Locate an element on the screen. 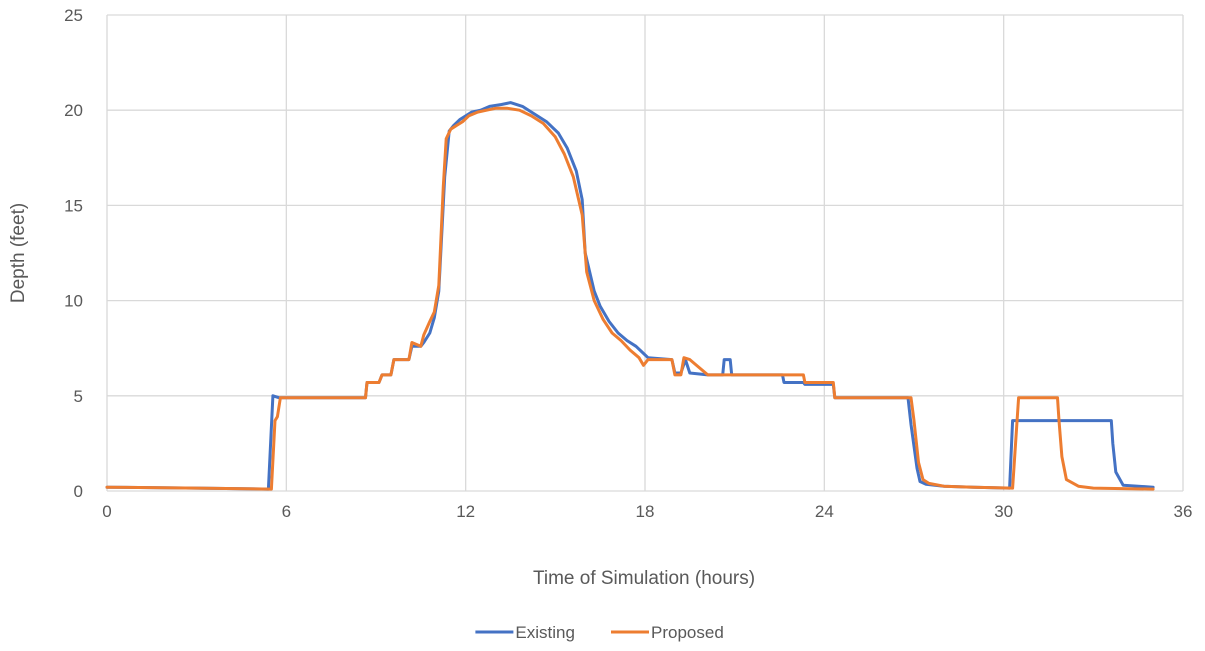  x-axis-title: Time of Simulation (hours) is located at coordinates (644, 578).